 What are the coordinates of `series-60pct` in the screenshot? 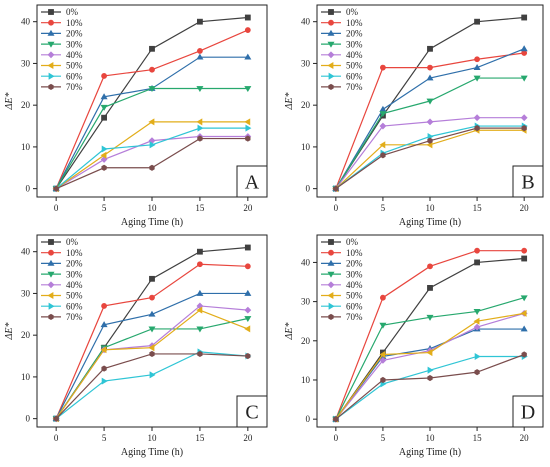 It's located at (152, 385).